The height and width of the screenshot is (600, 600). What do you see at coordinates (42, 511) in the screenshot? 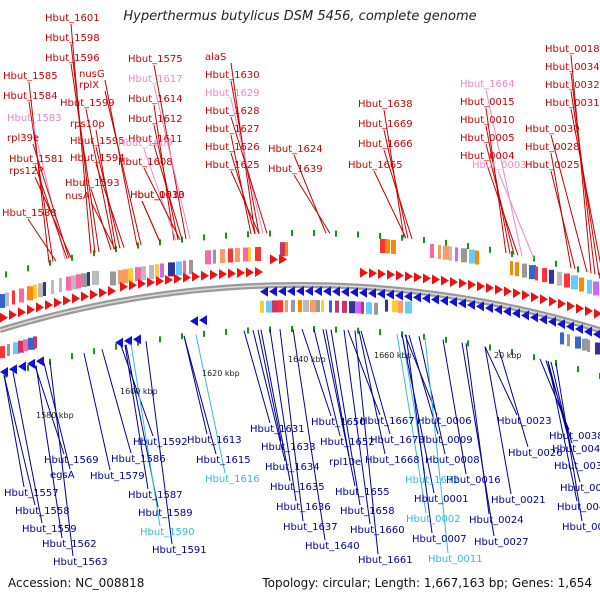
I see `reverse-gene-label: Hbut_1558` at bounding box center [42, 511].